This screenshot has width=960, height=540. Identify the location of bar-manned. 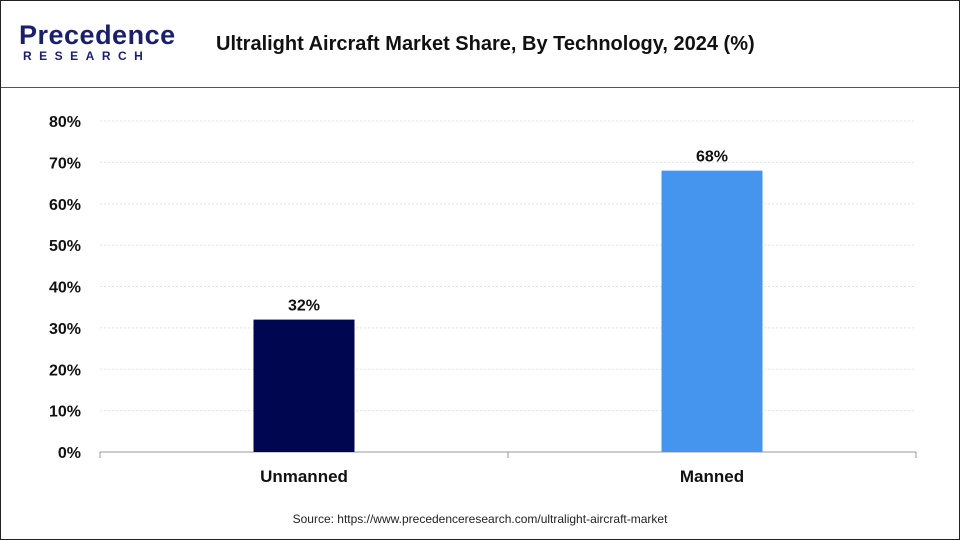
(712, 311).